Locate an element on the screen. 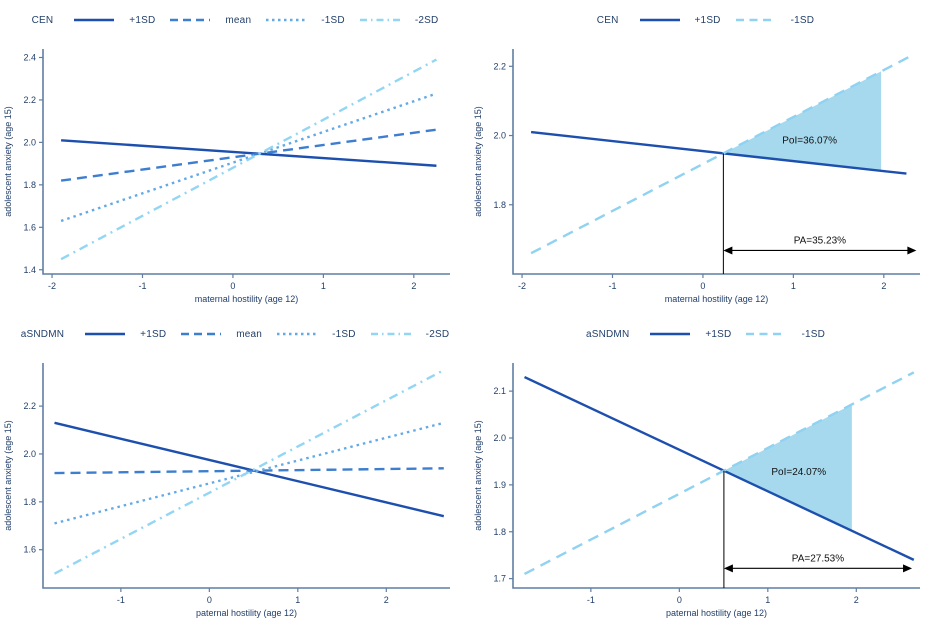  y-tick-label: 1.9 is located at coordinates (499, 485).